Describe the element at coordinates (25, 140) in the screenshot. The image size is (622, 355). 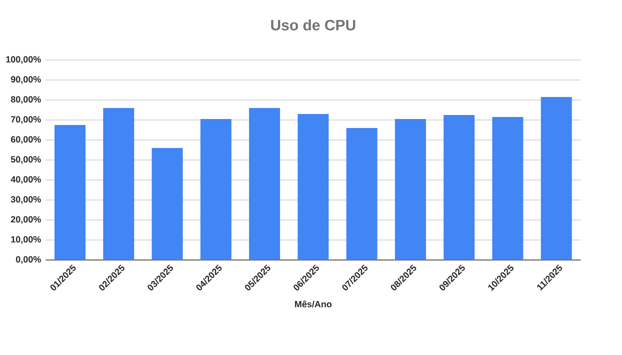
I see `y-tick-label: 60,00%` at that location.